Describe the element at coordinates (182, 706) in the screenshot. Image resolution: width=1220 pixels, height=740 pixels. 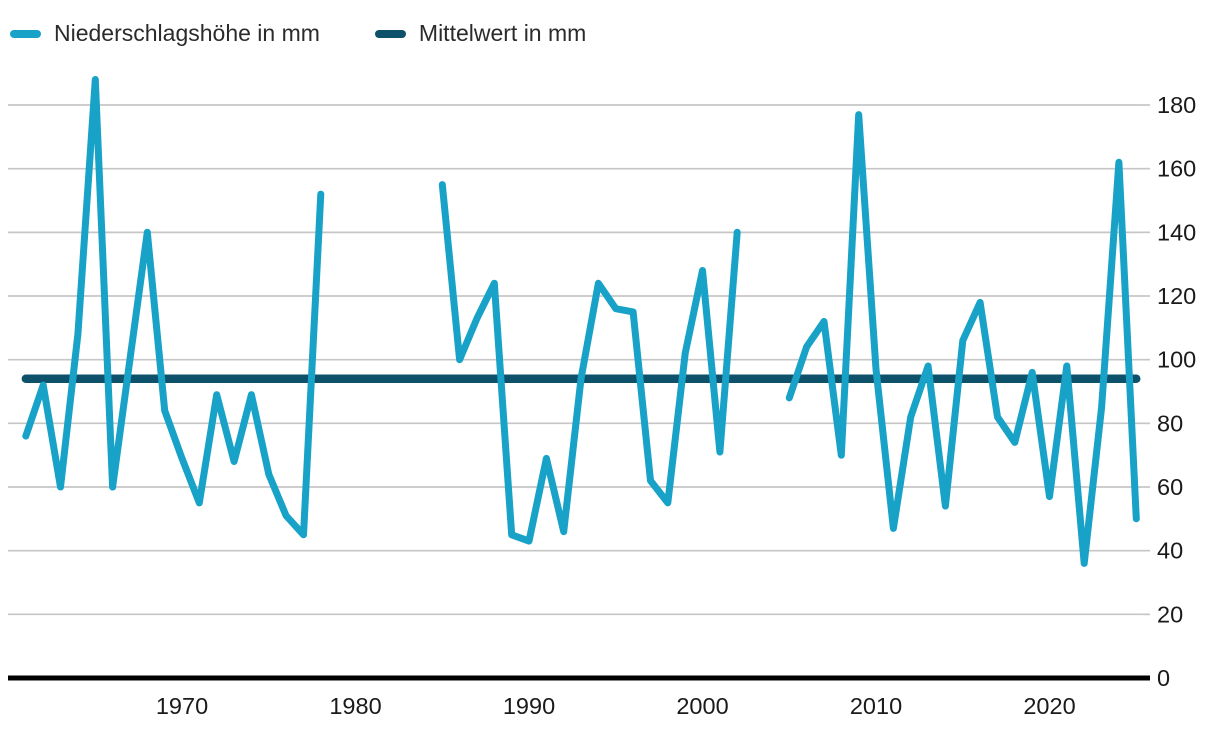
I see `x-tick-label: 1970` at that location.